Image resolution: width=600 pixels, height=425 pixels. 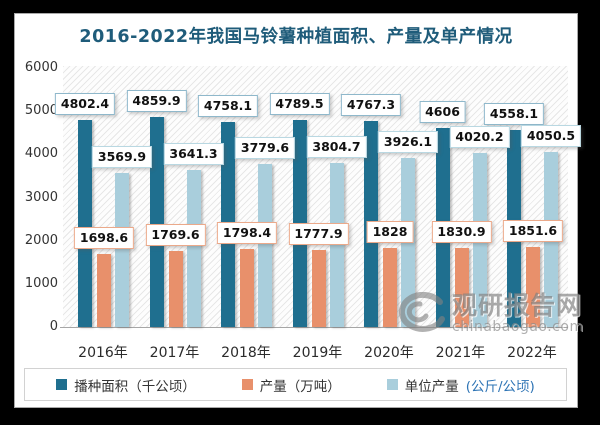 What do you see at coordinates (408, 142) in the screenshot?
I see `bar-data-label: 3926.1` at bounding box center [408, 142].